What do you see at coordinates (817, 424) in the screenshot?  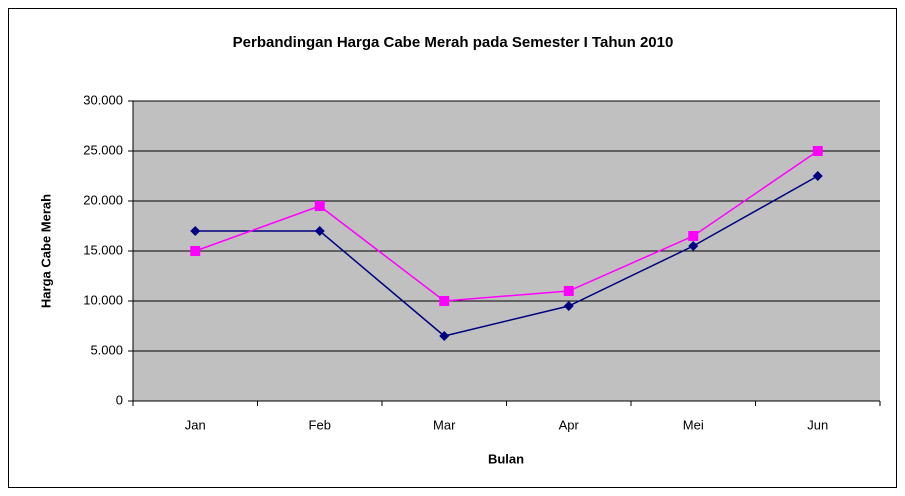 I see `x-tick-label: Jun` at bounding box center [817, 424].